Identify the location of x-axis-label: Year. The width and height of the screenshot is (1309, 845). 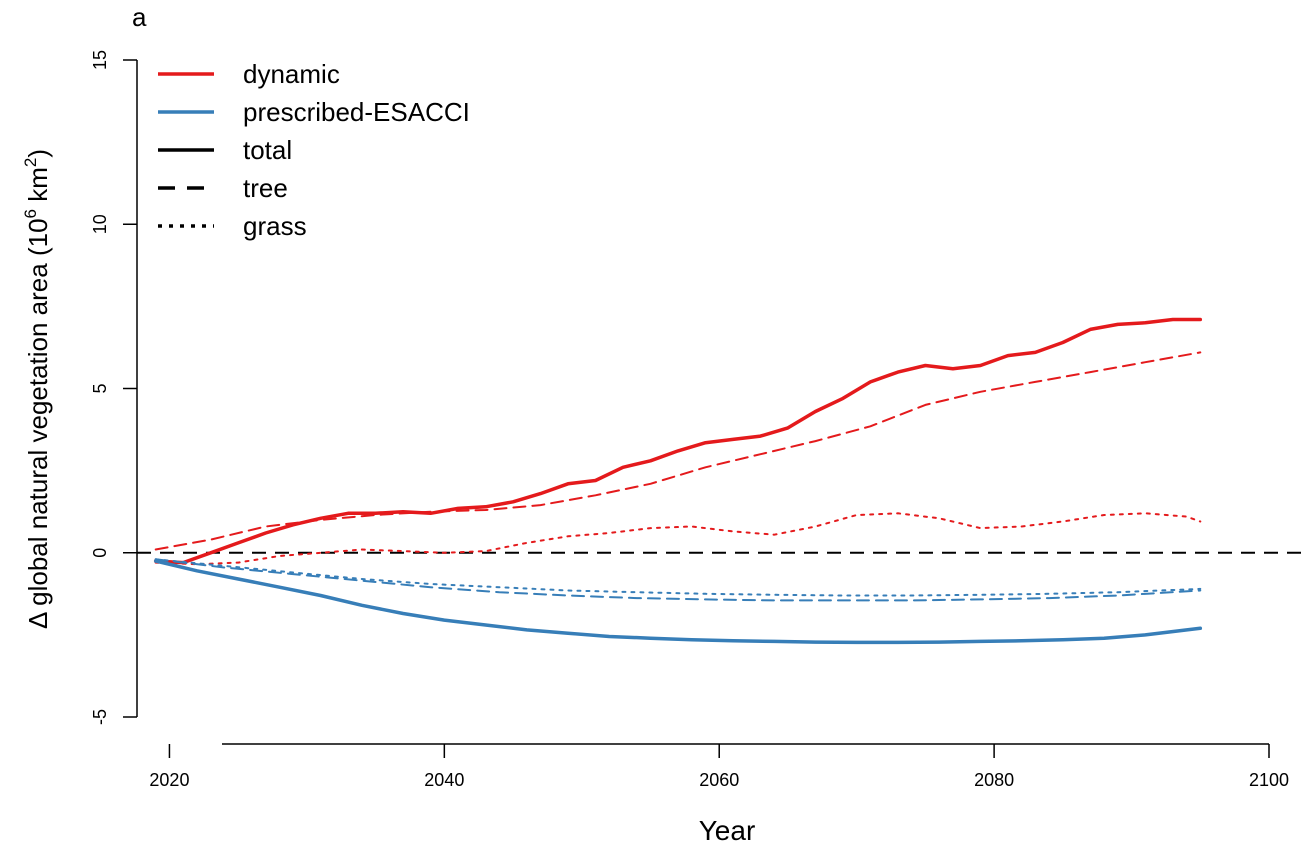
(727, 830).